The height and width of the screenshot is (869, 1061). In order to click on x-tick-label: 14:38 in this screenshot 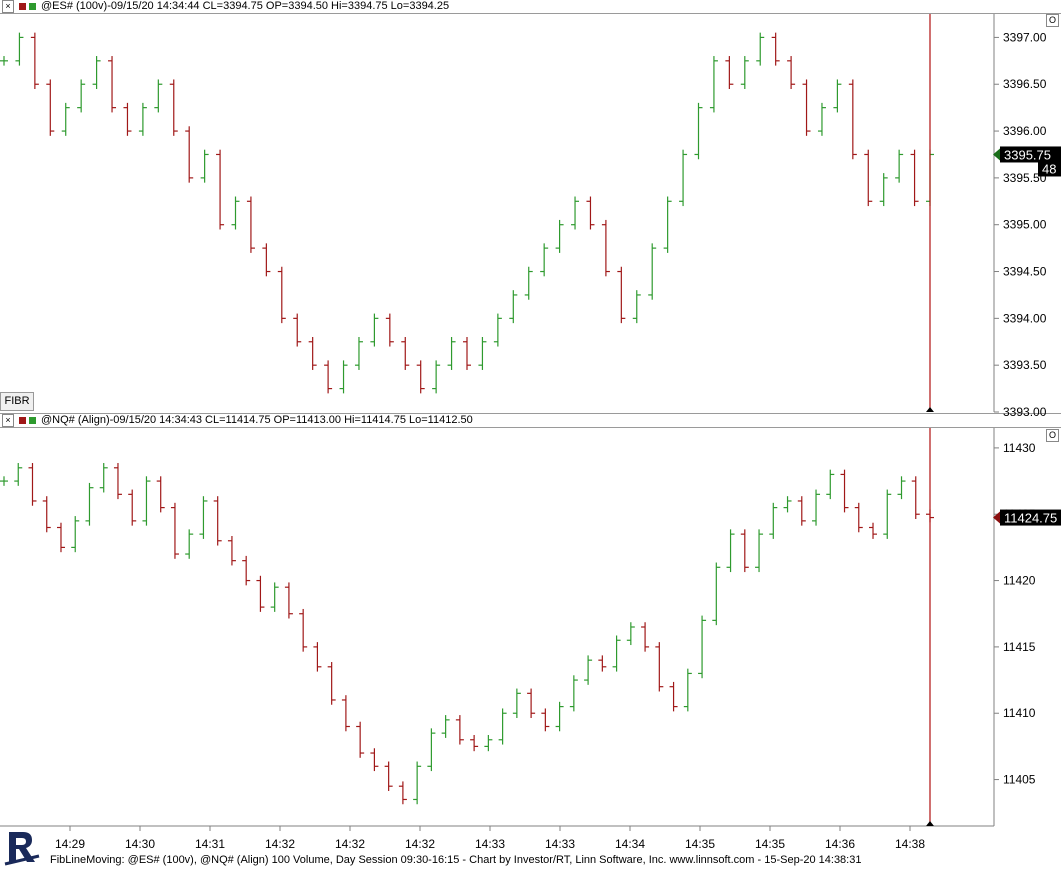, I will do `click(910, 844)`.